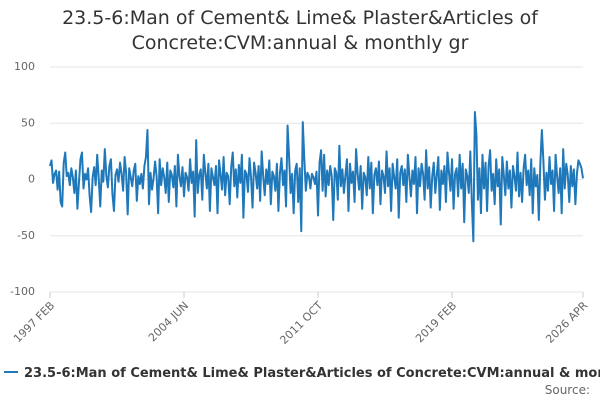 The image size is (600, 400). Describe the element at coordinates (34, 322) in the screenshot. I see `x-tick-label: 1997 FEB` at that location.